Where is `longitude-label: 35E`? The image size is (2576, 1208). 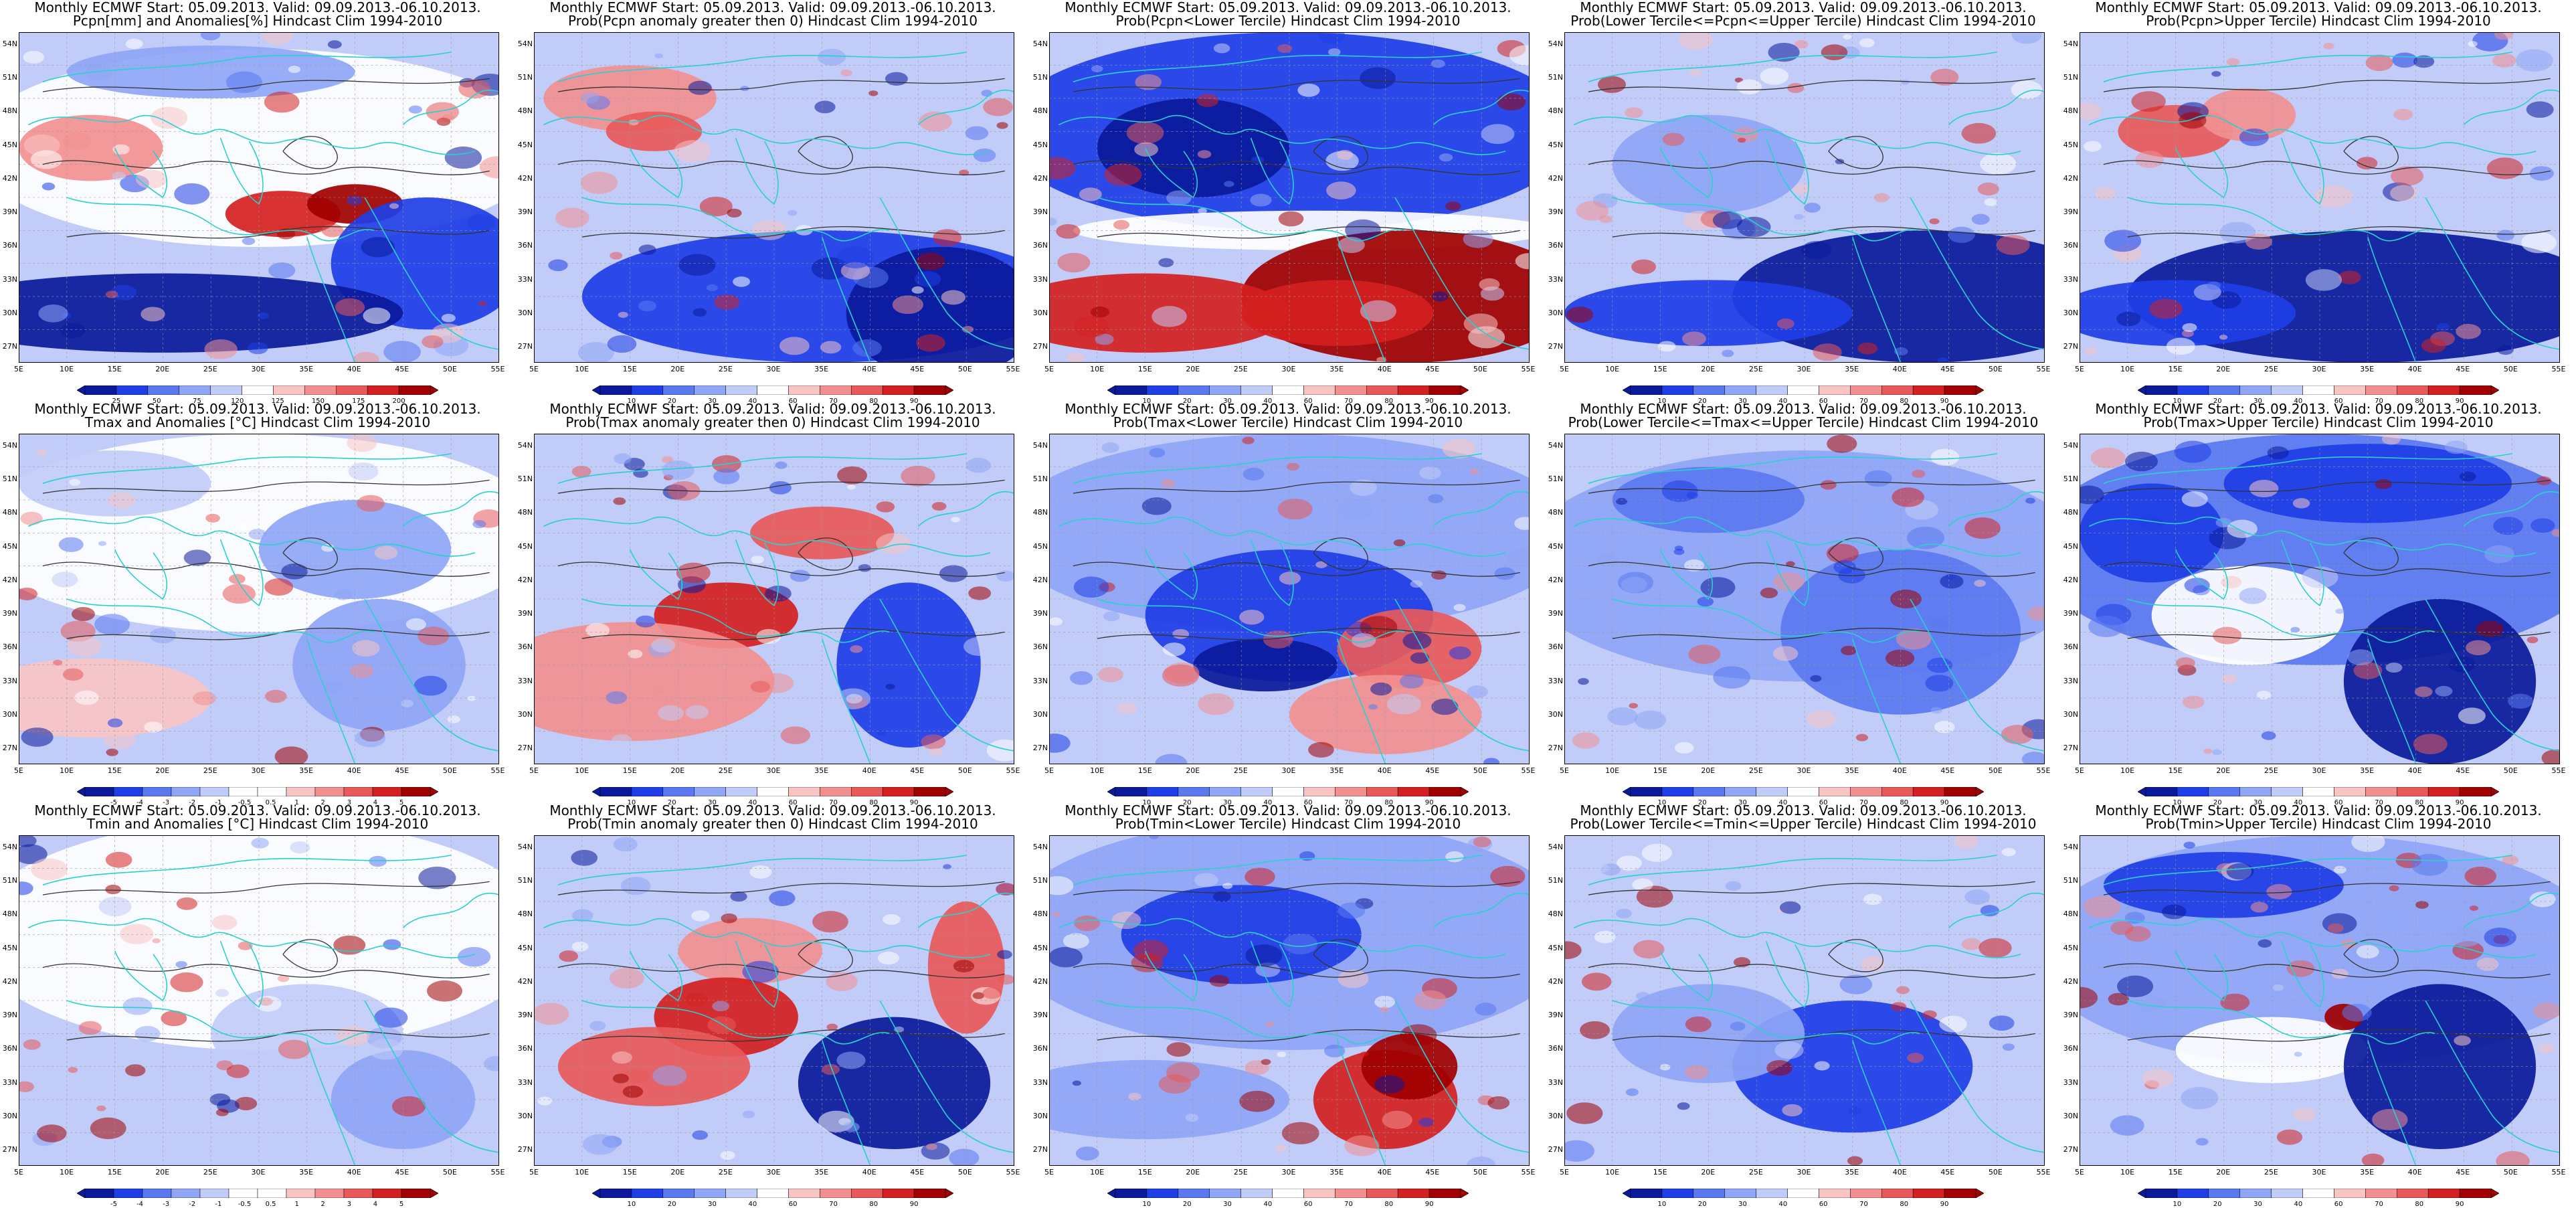 longitude-label: 35E is located at coordinates (821, 770).